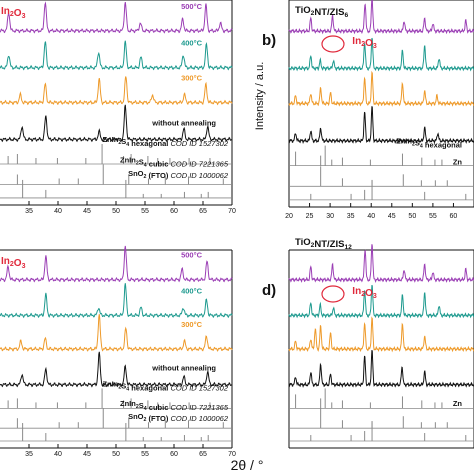  What do you see at coordinates (269, 290) in the screenshot?
I see `panel-tag: d)` at bounding box center [269, 290].